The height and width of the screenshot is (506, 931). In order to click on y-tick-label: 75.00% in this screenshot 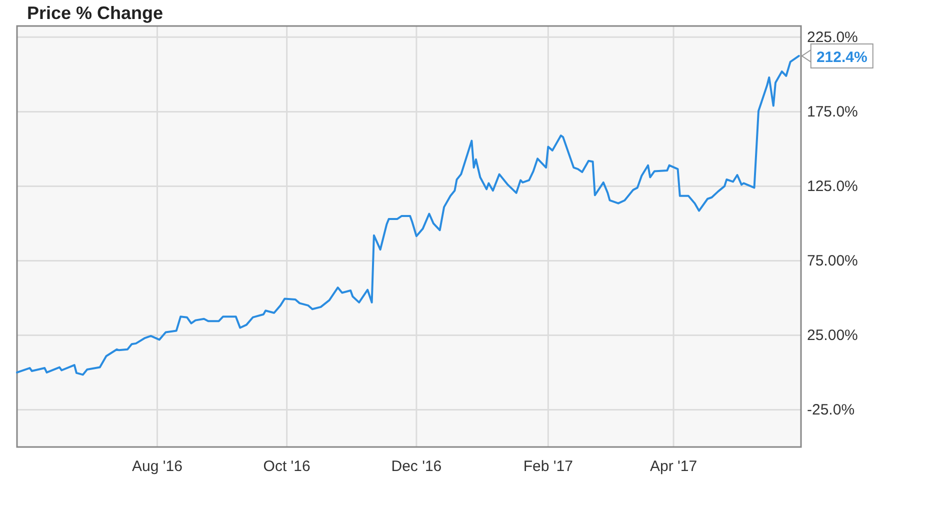, I will do `click(832, 261)`.